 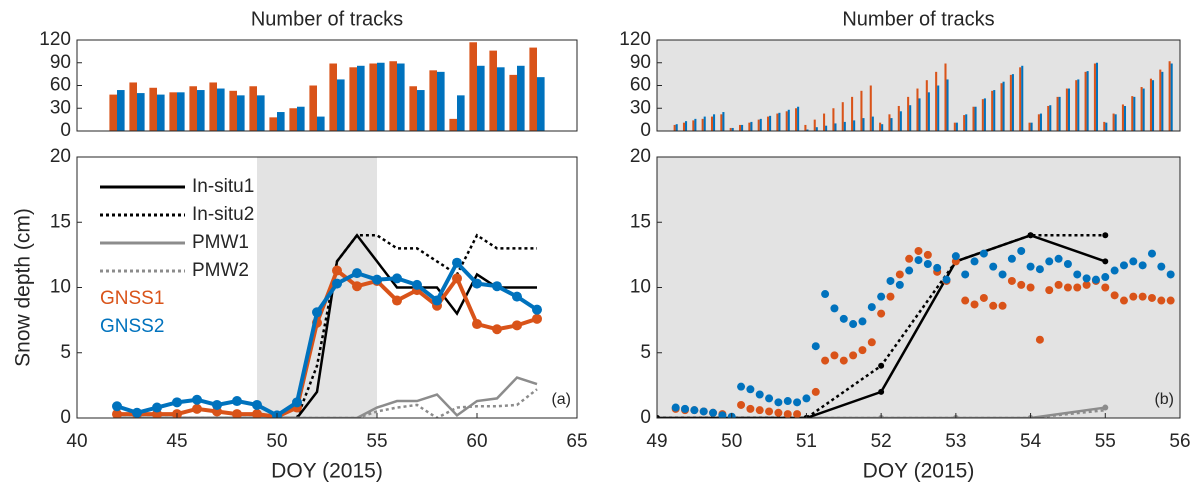 I want to click on x-tick-label: 45, so click(x=176, y=441).